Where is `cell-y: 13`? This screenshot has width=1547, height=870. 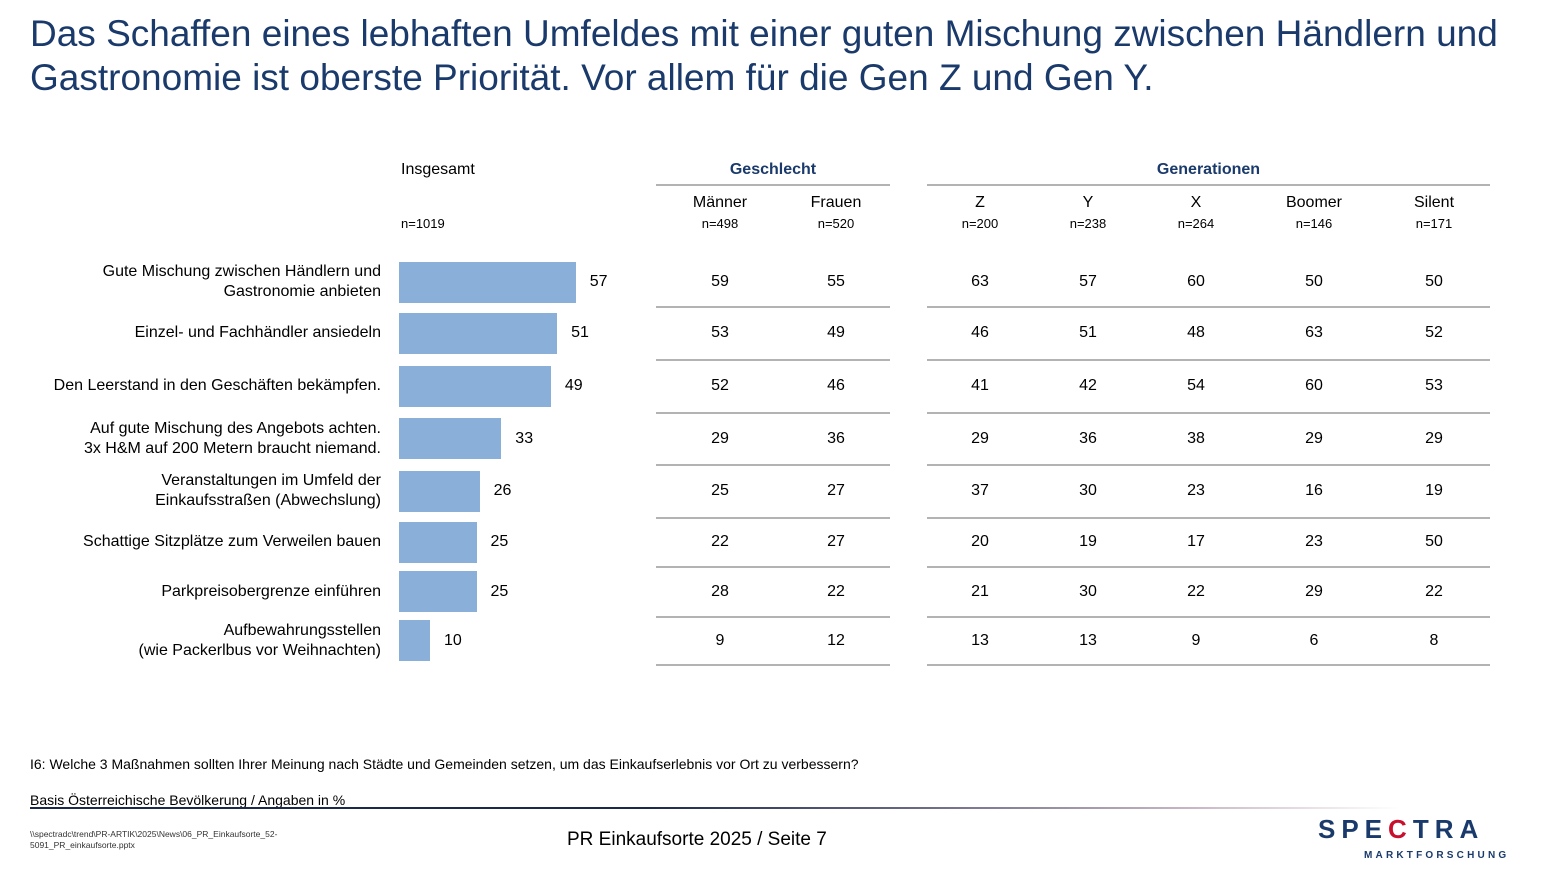 cell-y: 13 is located at coordinates (1088, 640).